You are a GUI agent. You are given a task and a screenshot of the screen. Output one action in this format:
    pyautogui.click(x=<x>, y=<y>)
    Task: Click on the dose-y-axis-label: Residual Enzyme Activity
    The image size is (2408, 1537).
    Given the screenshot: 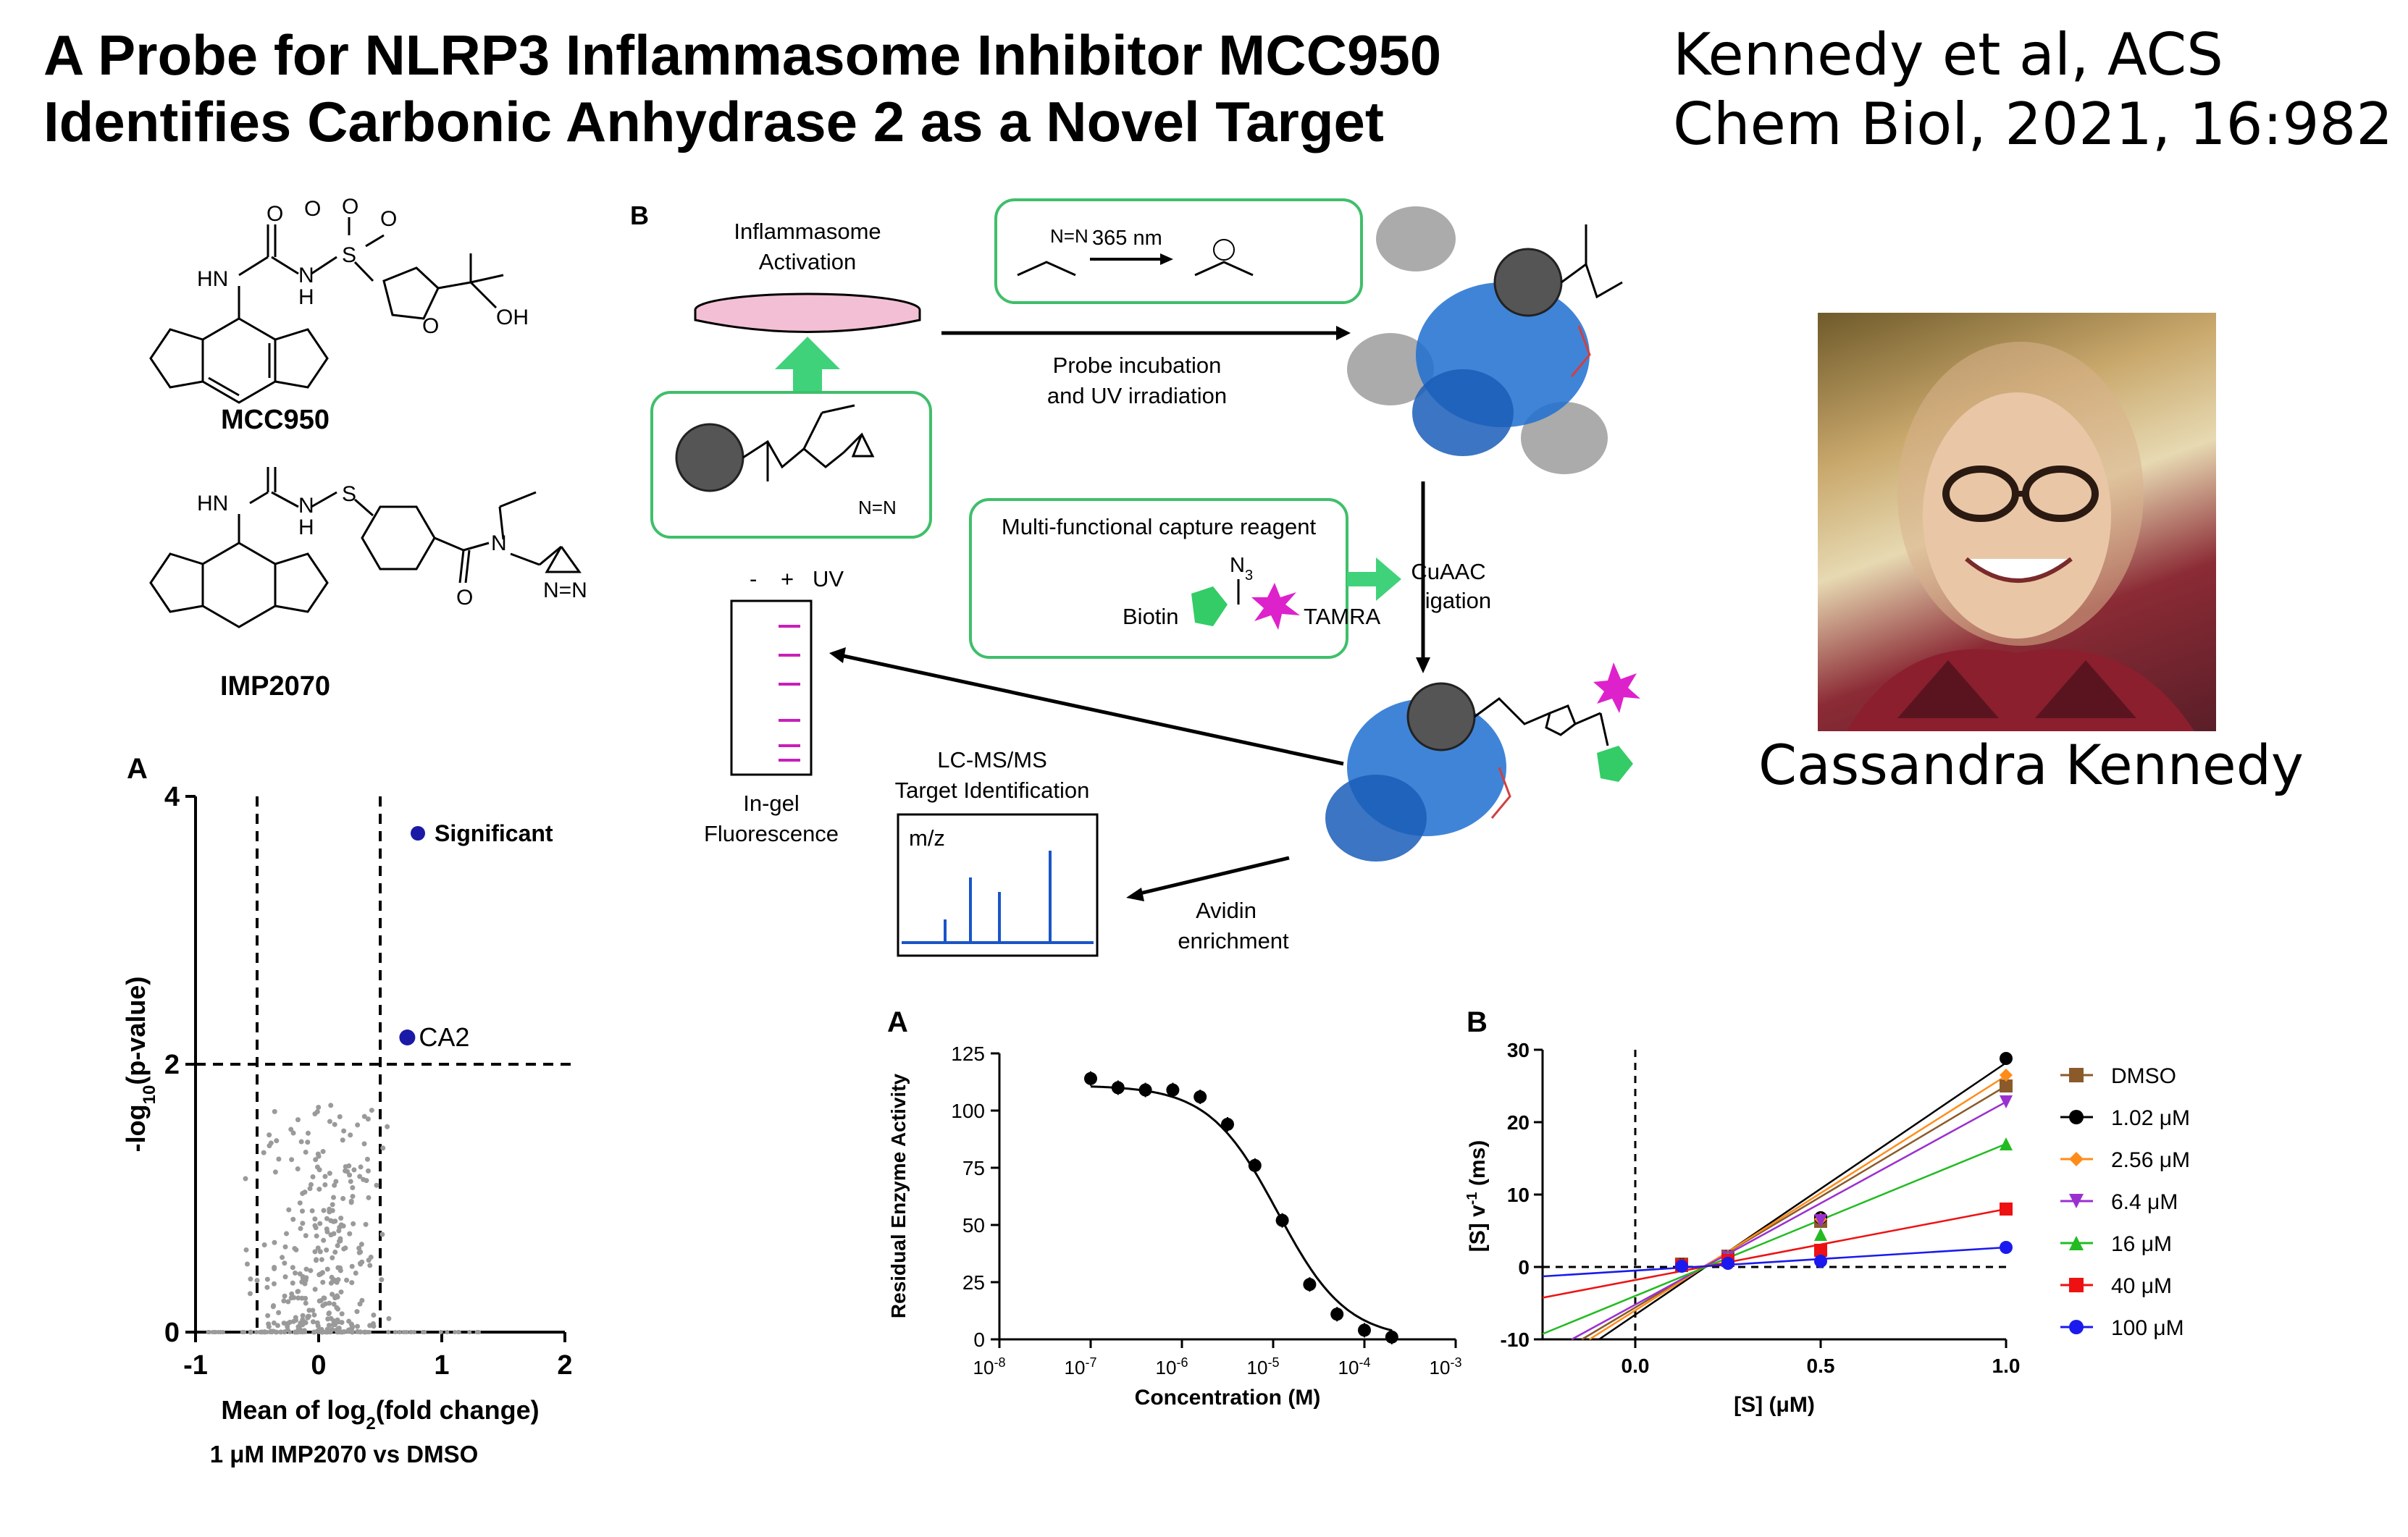 What is the action you would take?
    pyautogui.click(x=898, y=1195)
    